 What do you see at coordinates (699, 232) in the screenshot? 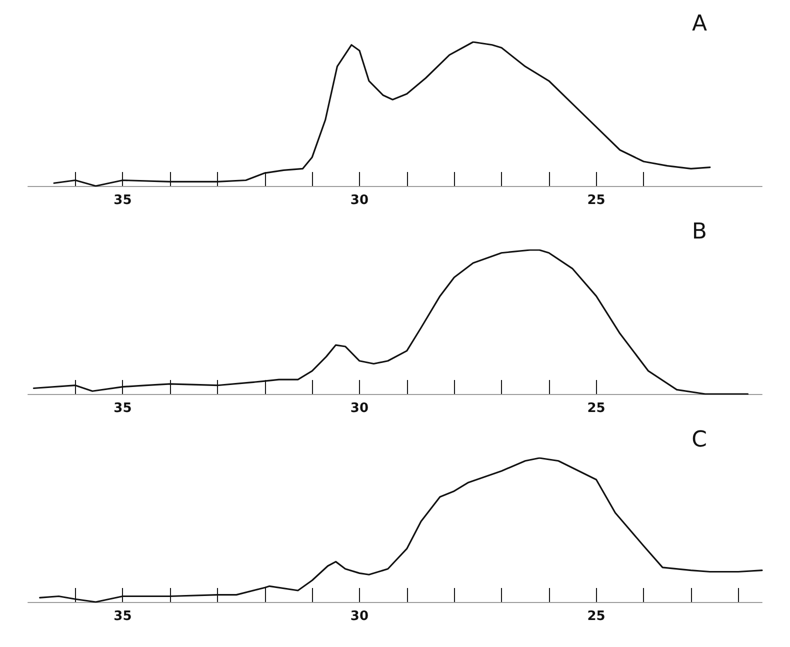
I see `chart-title: B` at bounding box center [699, 232].